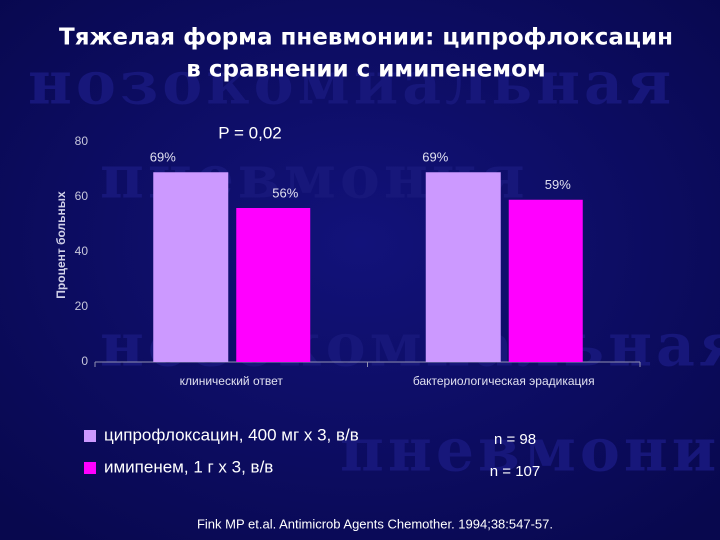 This screenshot has height=540, width=720. What do you see at coordinates (366, 38) in the screenshot?
I see `chart-title: Тяжелая форма пневмонии: ципрофлоксацин` at bounding box center [366, 38].